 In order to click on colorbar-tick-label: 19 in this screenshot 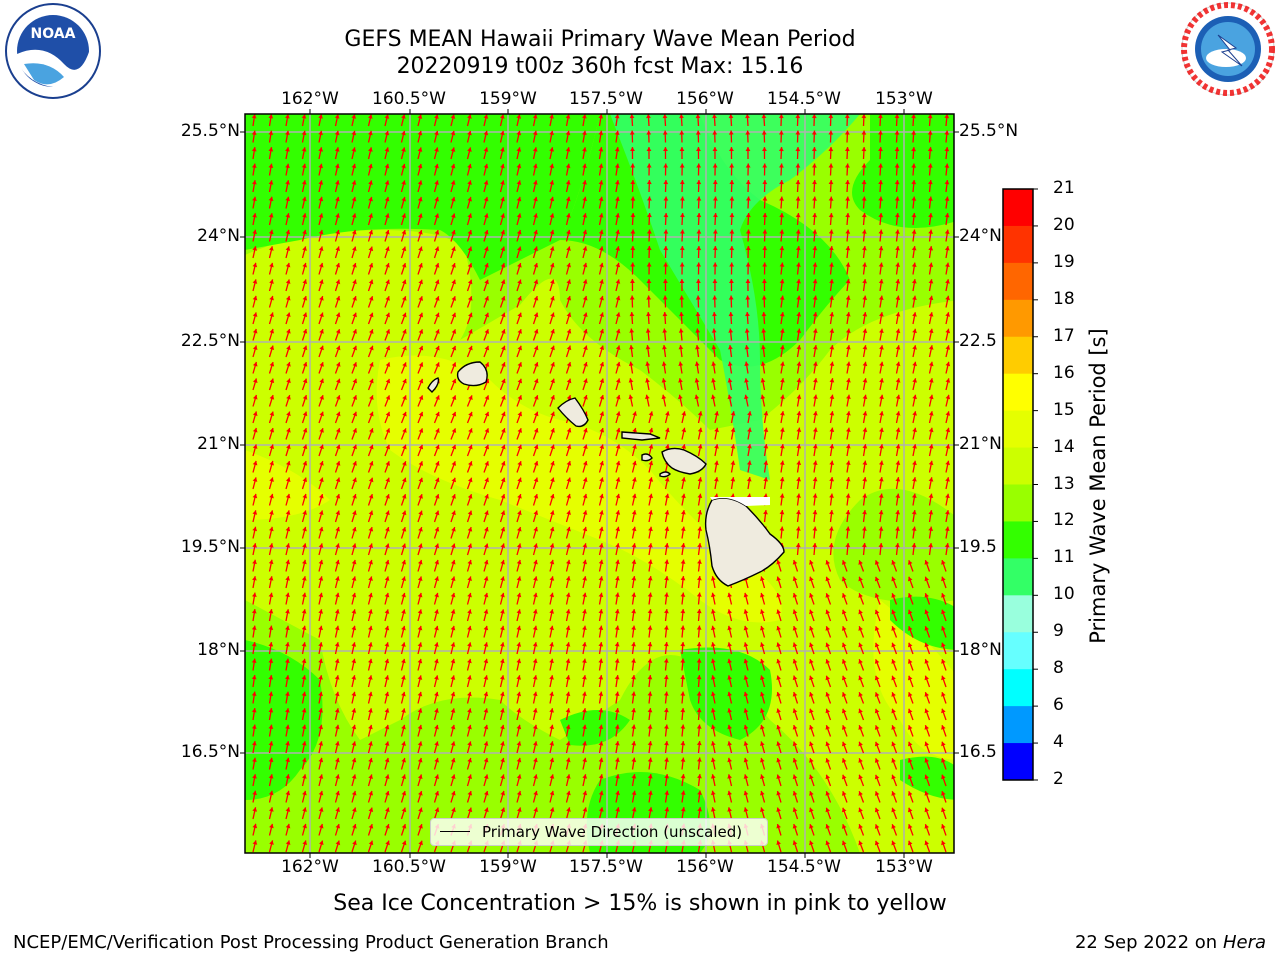, I will do `click(1064, 261)`.